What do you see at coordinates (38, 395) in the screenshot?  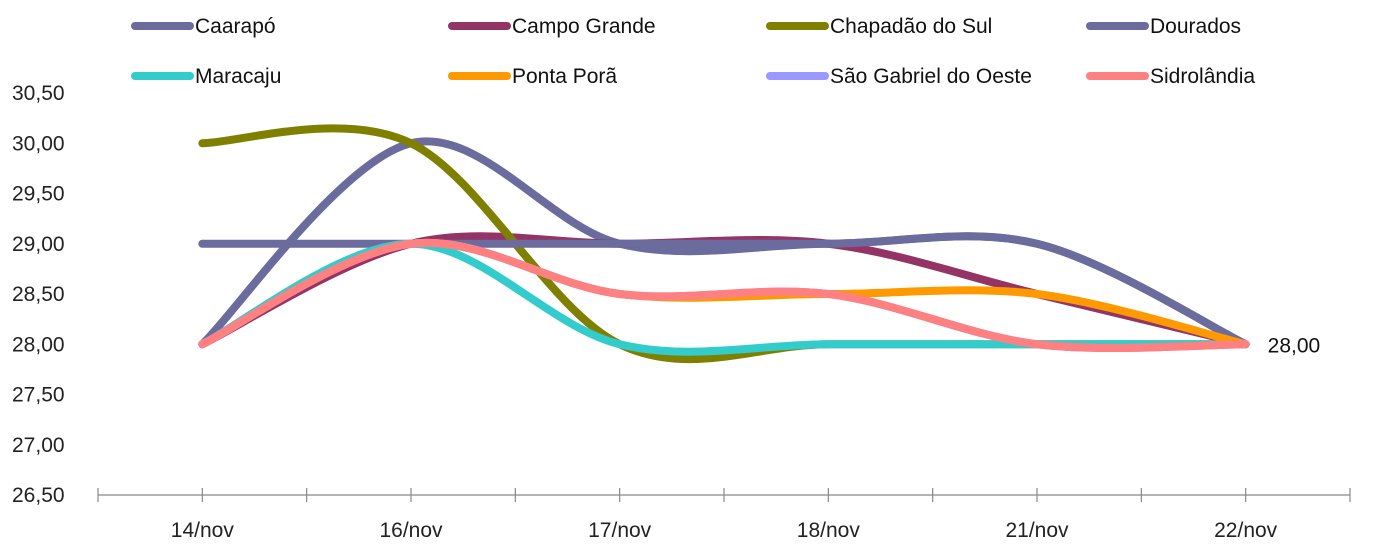 I see `y-tick-label: 27,50` at bounding box center [38, 395].